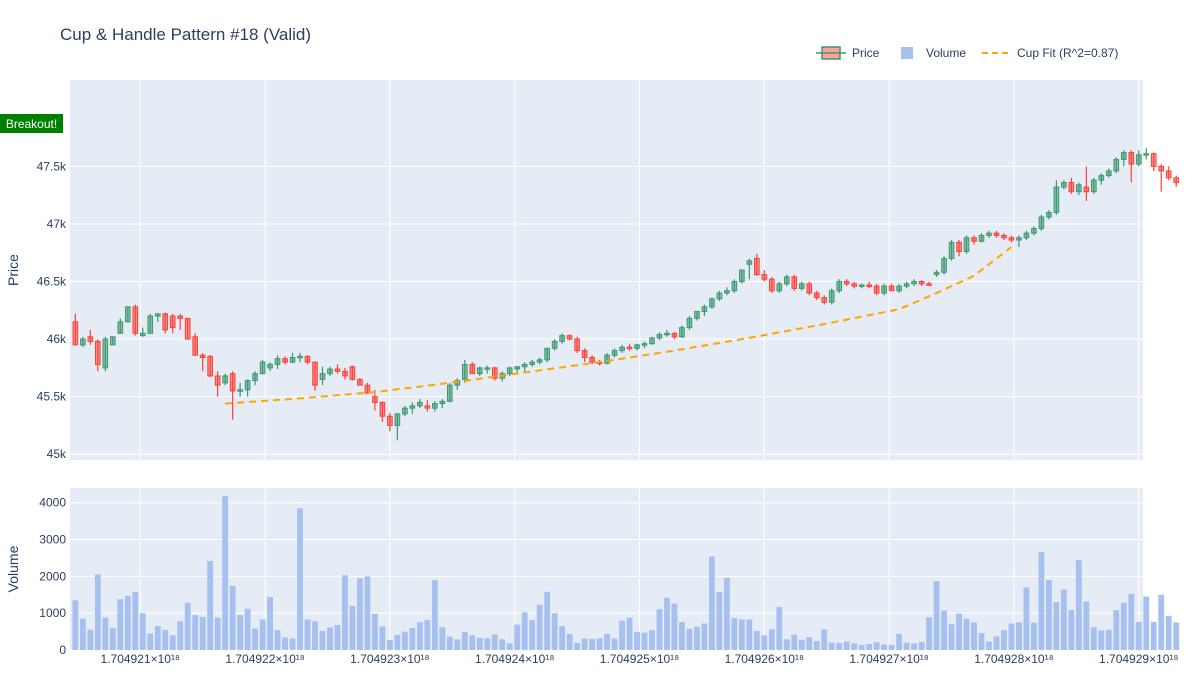 This screenshot has width=1200, height=700. Describe the element at coordinates (57, 339) in the screenshot. I see `price-tick-label: 46k` at that location.